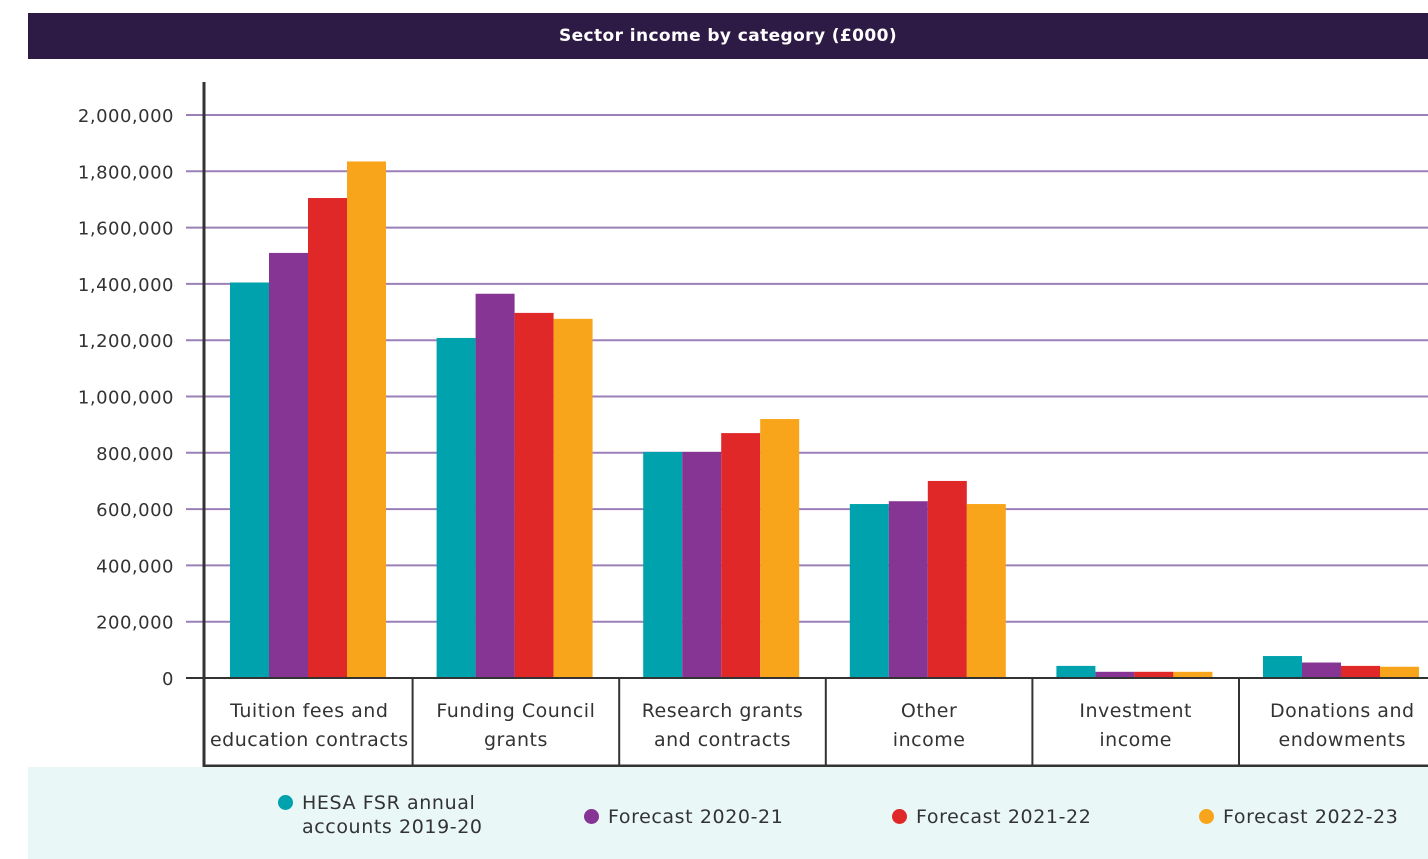 The width and height of the screenshot is (1428, 859). Describe the element at coordinates (126, 398) in the screenshot. I see `y-tick-label: 1,000,000` at that location.